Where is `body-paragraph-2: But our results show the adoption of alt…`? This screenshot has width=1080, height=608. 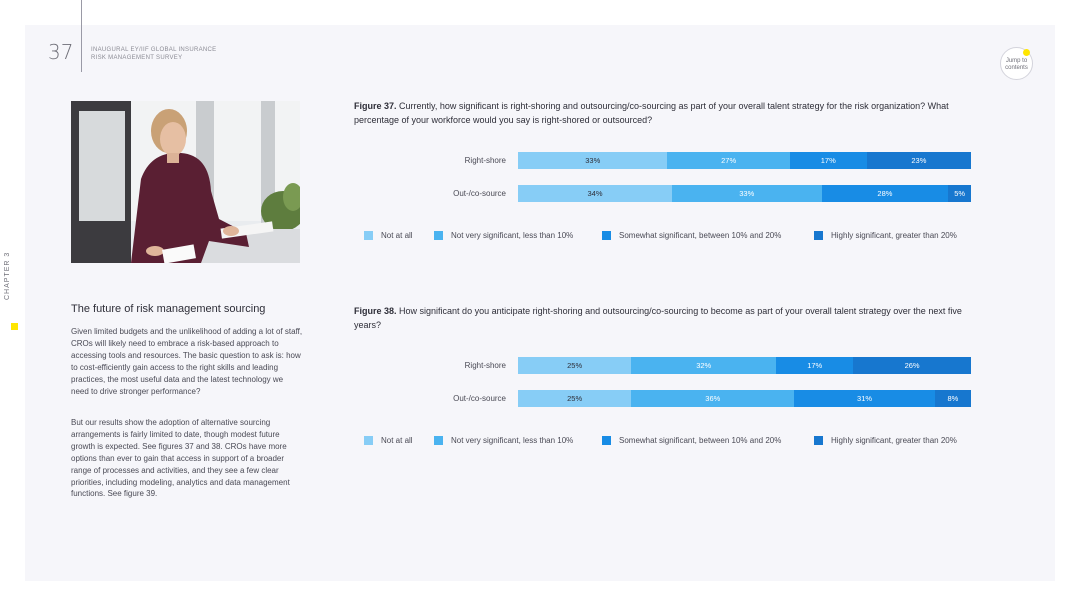 body-paragraph-2: But our results show the adoption of alt… is located at coordinates (180, 458).